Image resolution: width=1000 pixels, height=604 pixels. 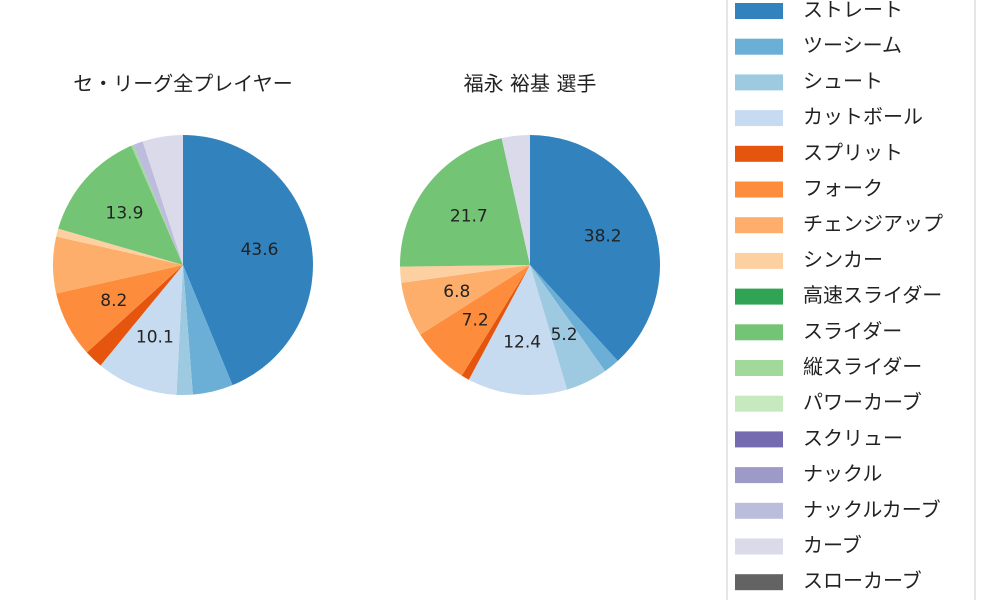 What do you see at coordinates (832, 545) in the screenshot?
I see `legend-label: カーブ` at bounding box center [832, 545].